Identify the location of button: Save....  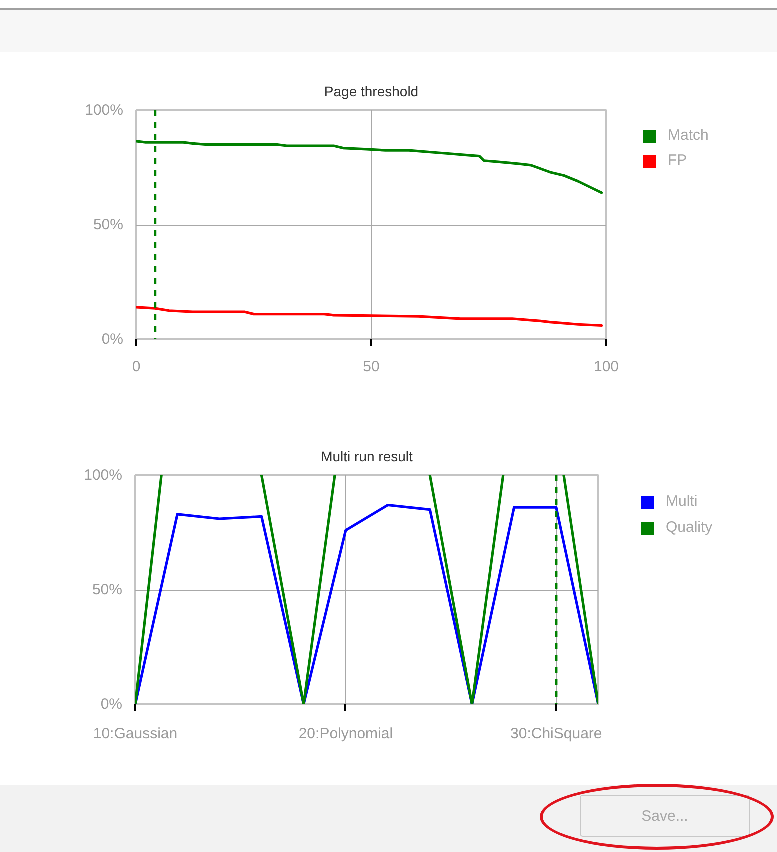
(665, 816).